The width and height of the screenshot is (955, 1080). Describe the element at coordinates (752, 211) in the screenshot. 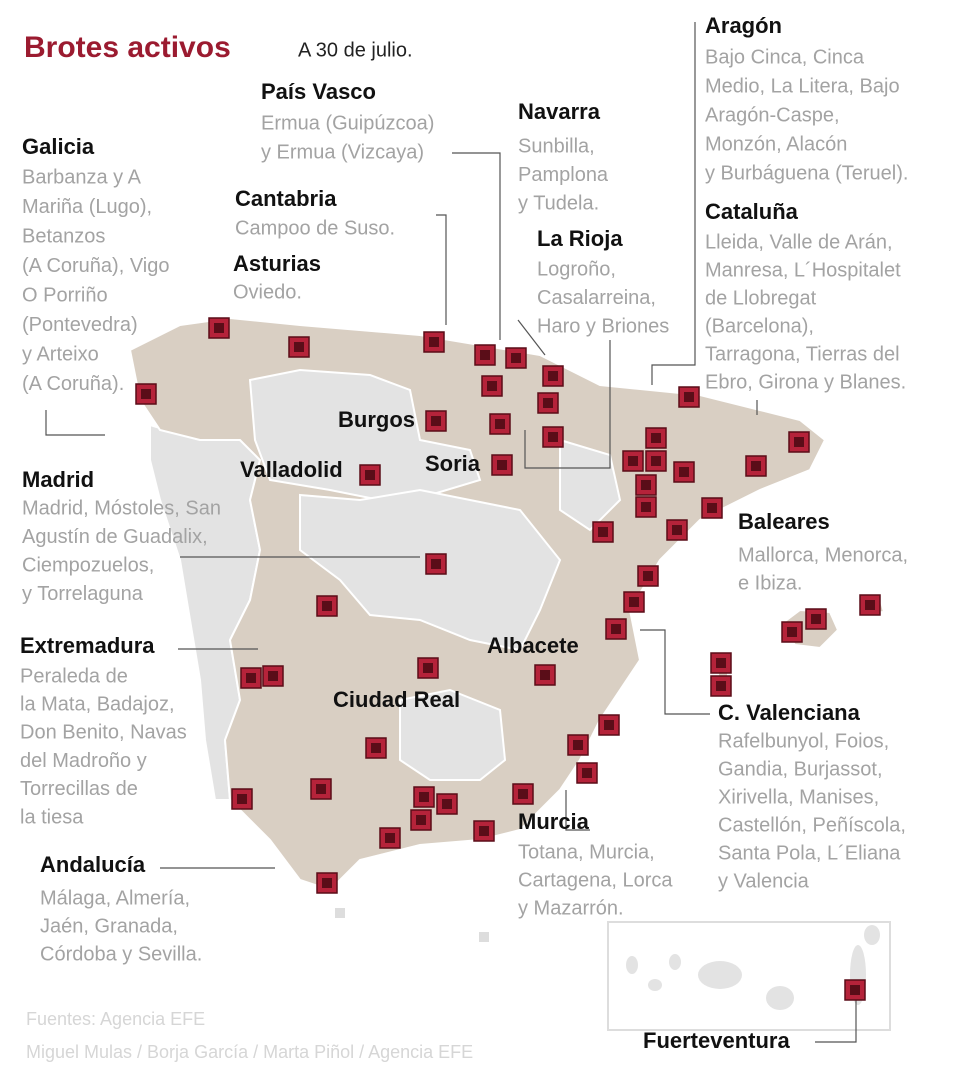

I see `region-name: Cataluña` at that location.